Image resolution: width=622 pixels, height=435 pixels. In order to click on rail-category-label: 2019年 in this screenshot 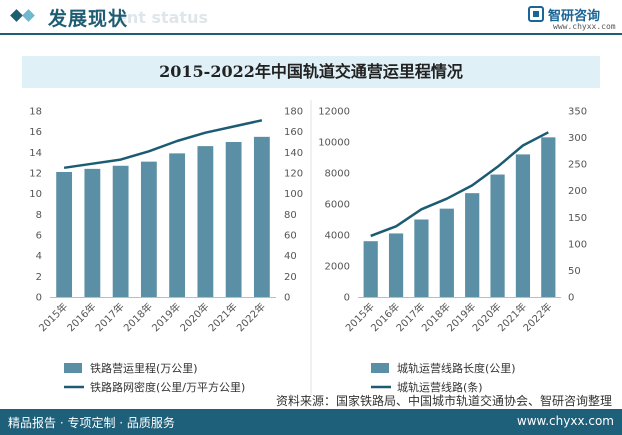, I will do `click(166, 317)`.